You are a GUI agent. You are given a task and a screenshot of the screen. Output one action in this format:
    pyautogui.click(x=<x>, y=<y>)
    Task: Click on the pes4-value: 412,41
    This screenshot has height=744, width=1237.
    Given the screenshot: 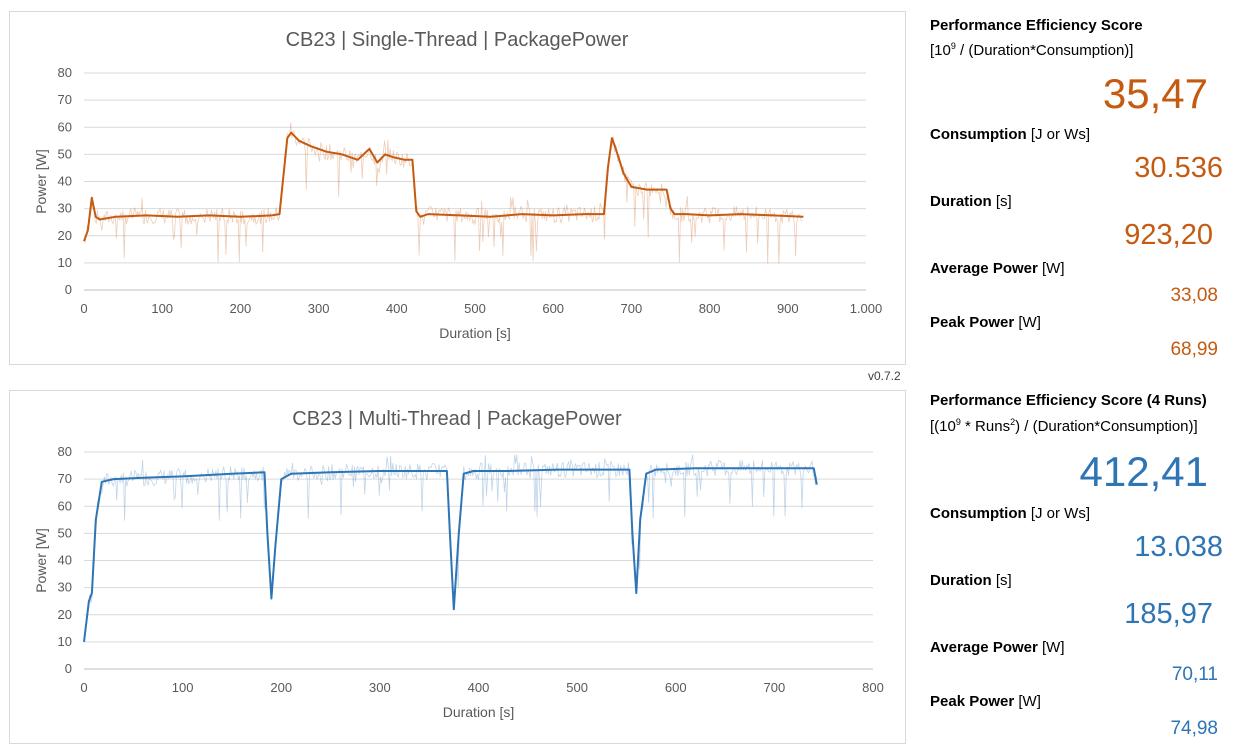 What is the action you would take?
    pyautogui.click(x=1143, y=471)
    